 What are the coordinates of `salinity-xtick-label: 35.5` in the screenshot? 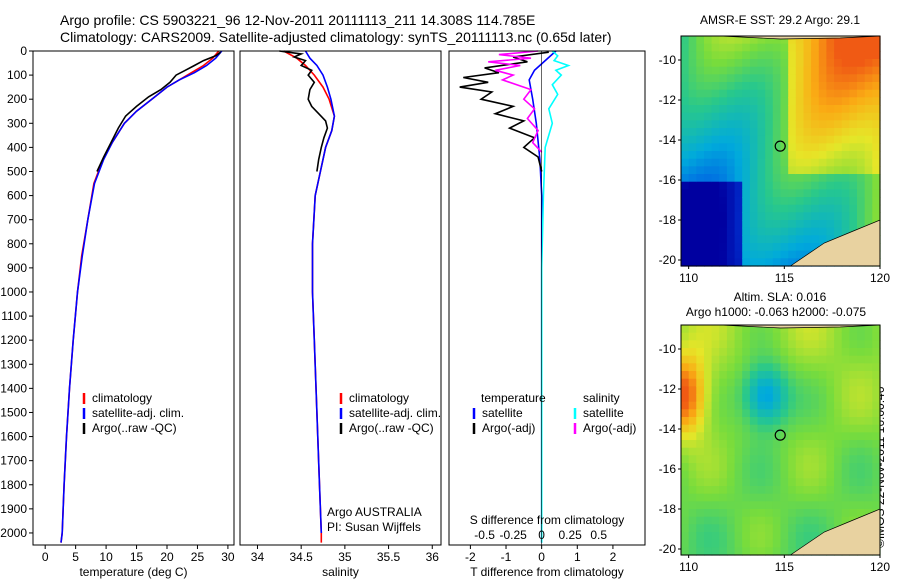 It's located at (389, 557).